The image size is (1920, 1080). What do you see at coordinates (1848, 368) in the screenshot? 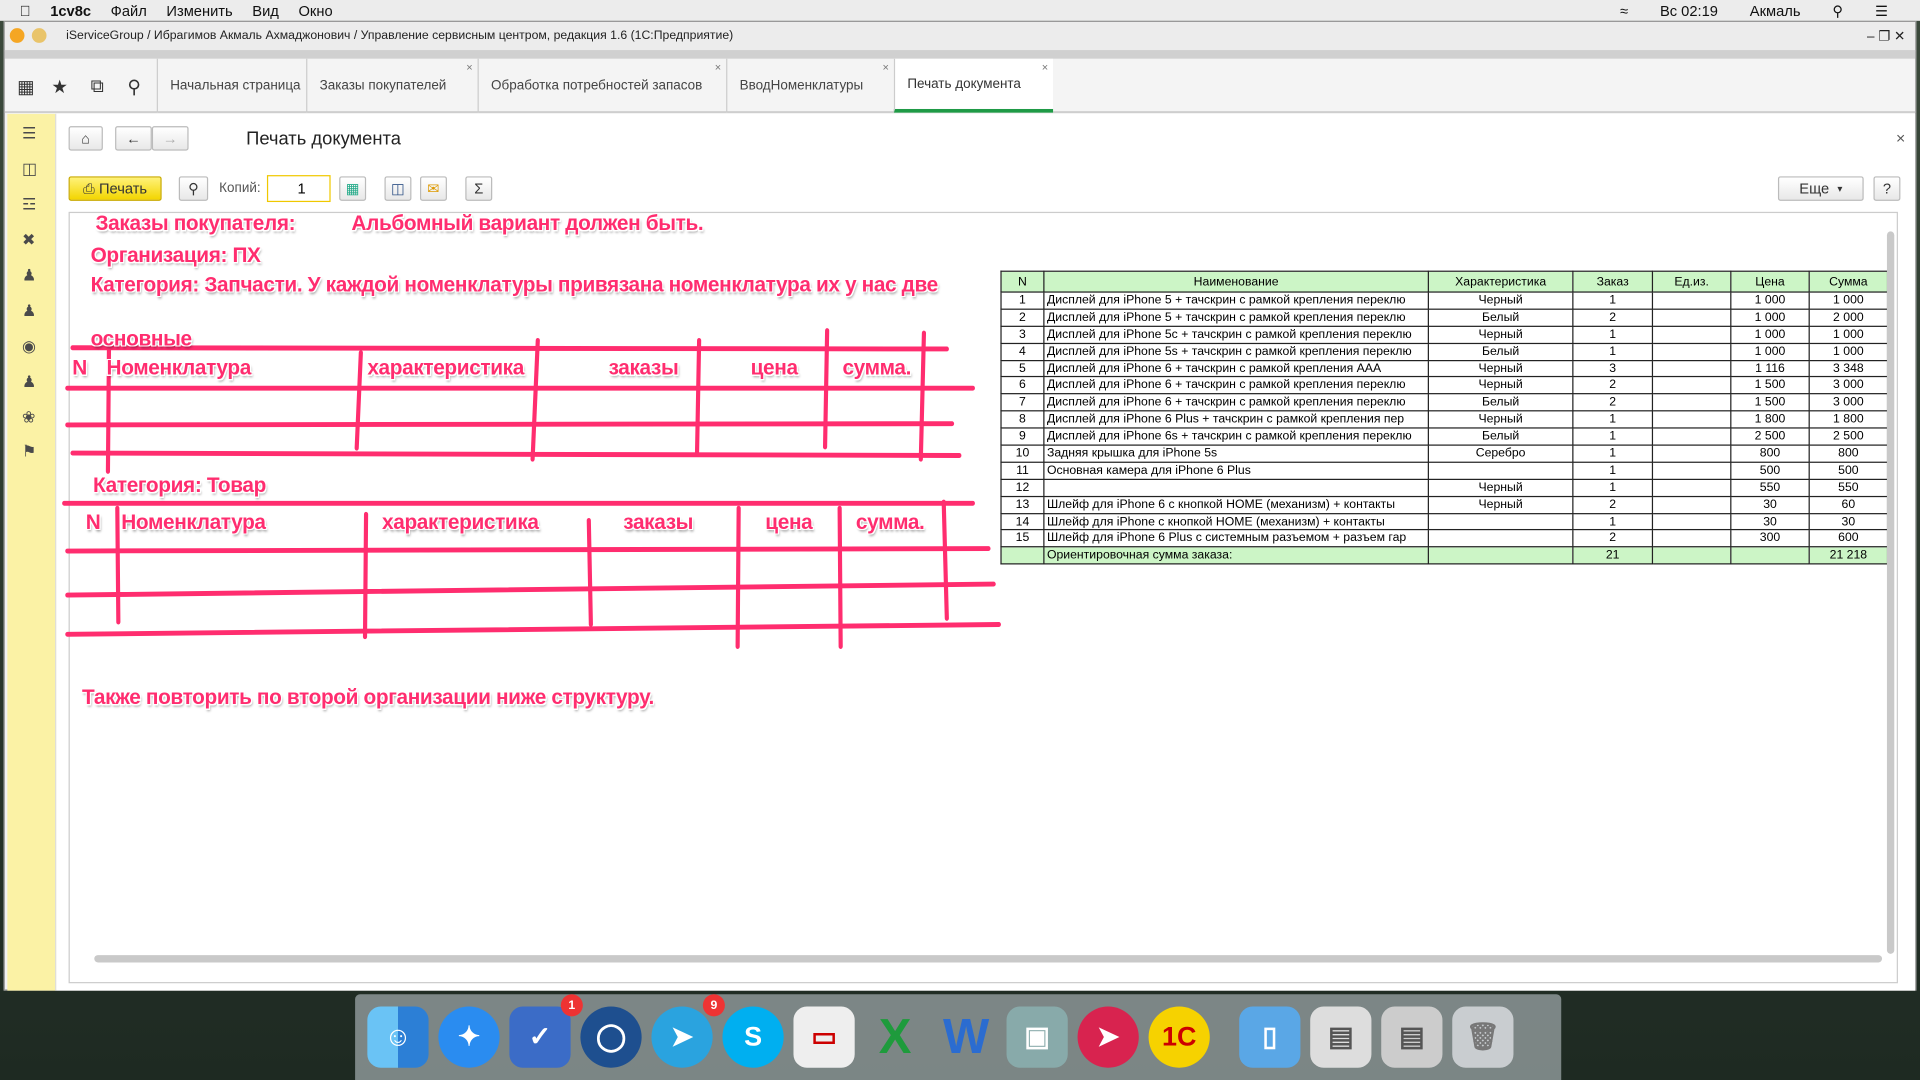
I see `table-cell: 3 348` at bounding box center [1848, 368].